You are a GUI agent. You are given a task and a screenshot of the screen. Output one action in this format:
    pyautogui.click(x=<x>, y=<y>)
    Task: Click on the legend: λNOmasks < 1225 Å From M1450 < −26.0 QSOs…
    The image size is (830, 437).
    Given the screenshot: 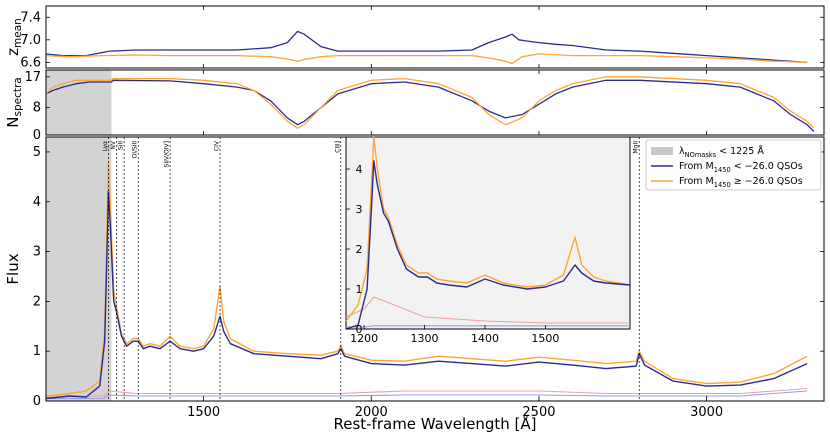 What is the action you would take?
    pyautogui.click(x=733, y=165)
    